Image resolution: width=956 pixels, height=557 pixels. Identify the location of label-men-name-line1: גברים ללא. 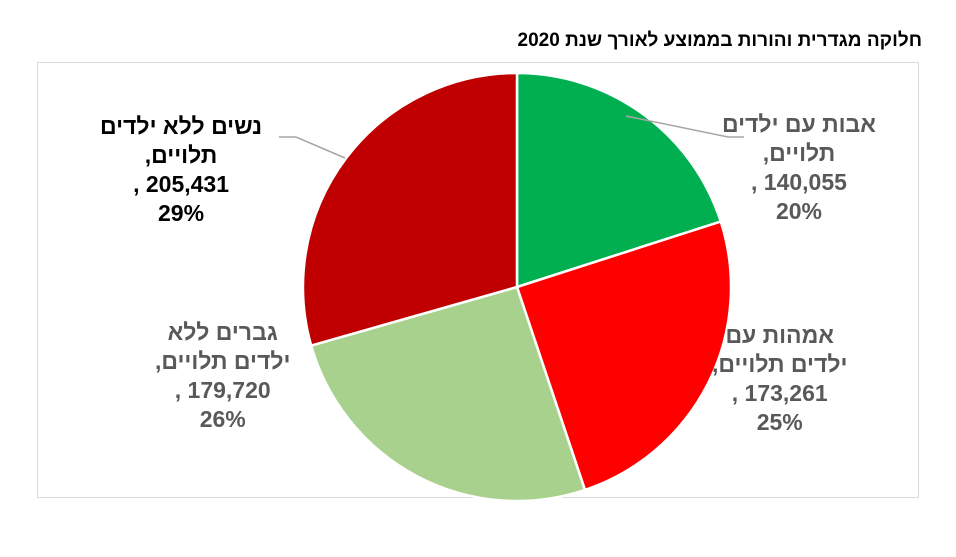
(222, 332).